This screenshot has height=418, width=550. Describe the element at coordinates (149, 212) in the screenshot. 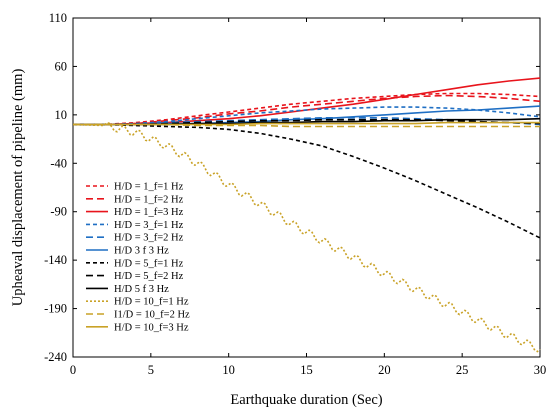

I see `legend-label-3: H/D = 1_f=3 Hz` at that location.